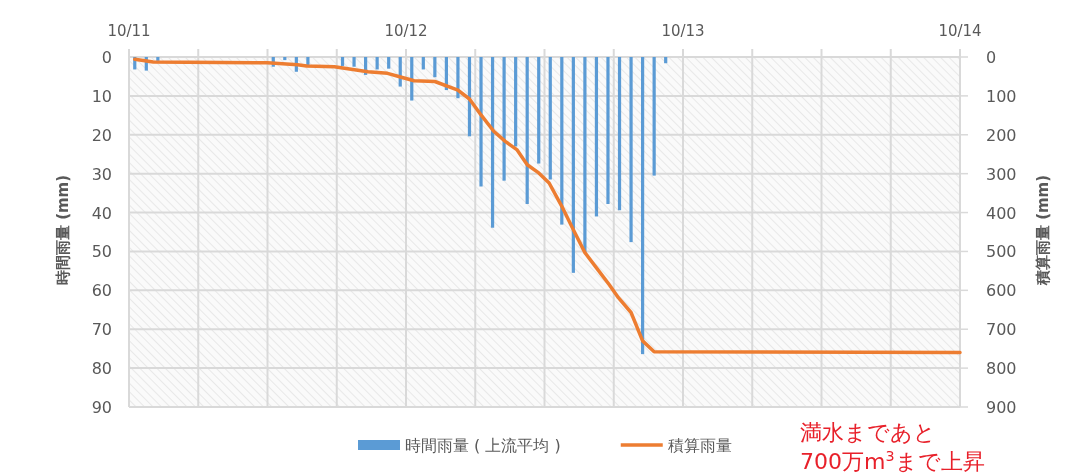  What do you see at coordinates (699, 445) in the screenshot?
I see `legend-label: 積算雨量` at bounding box center [699, 445].